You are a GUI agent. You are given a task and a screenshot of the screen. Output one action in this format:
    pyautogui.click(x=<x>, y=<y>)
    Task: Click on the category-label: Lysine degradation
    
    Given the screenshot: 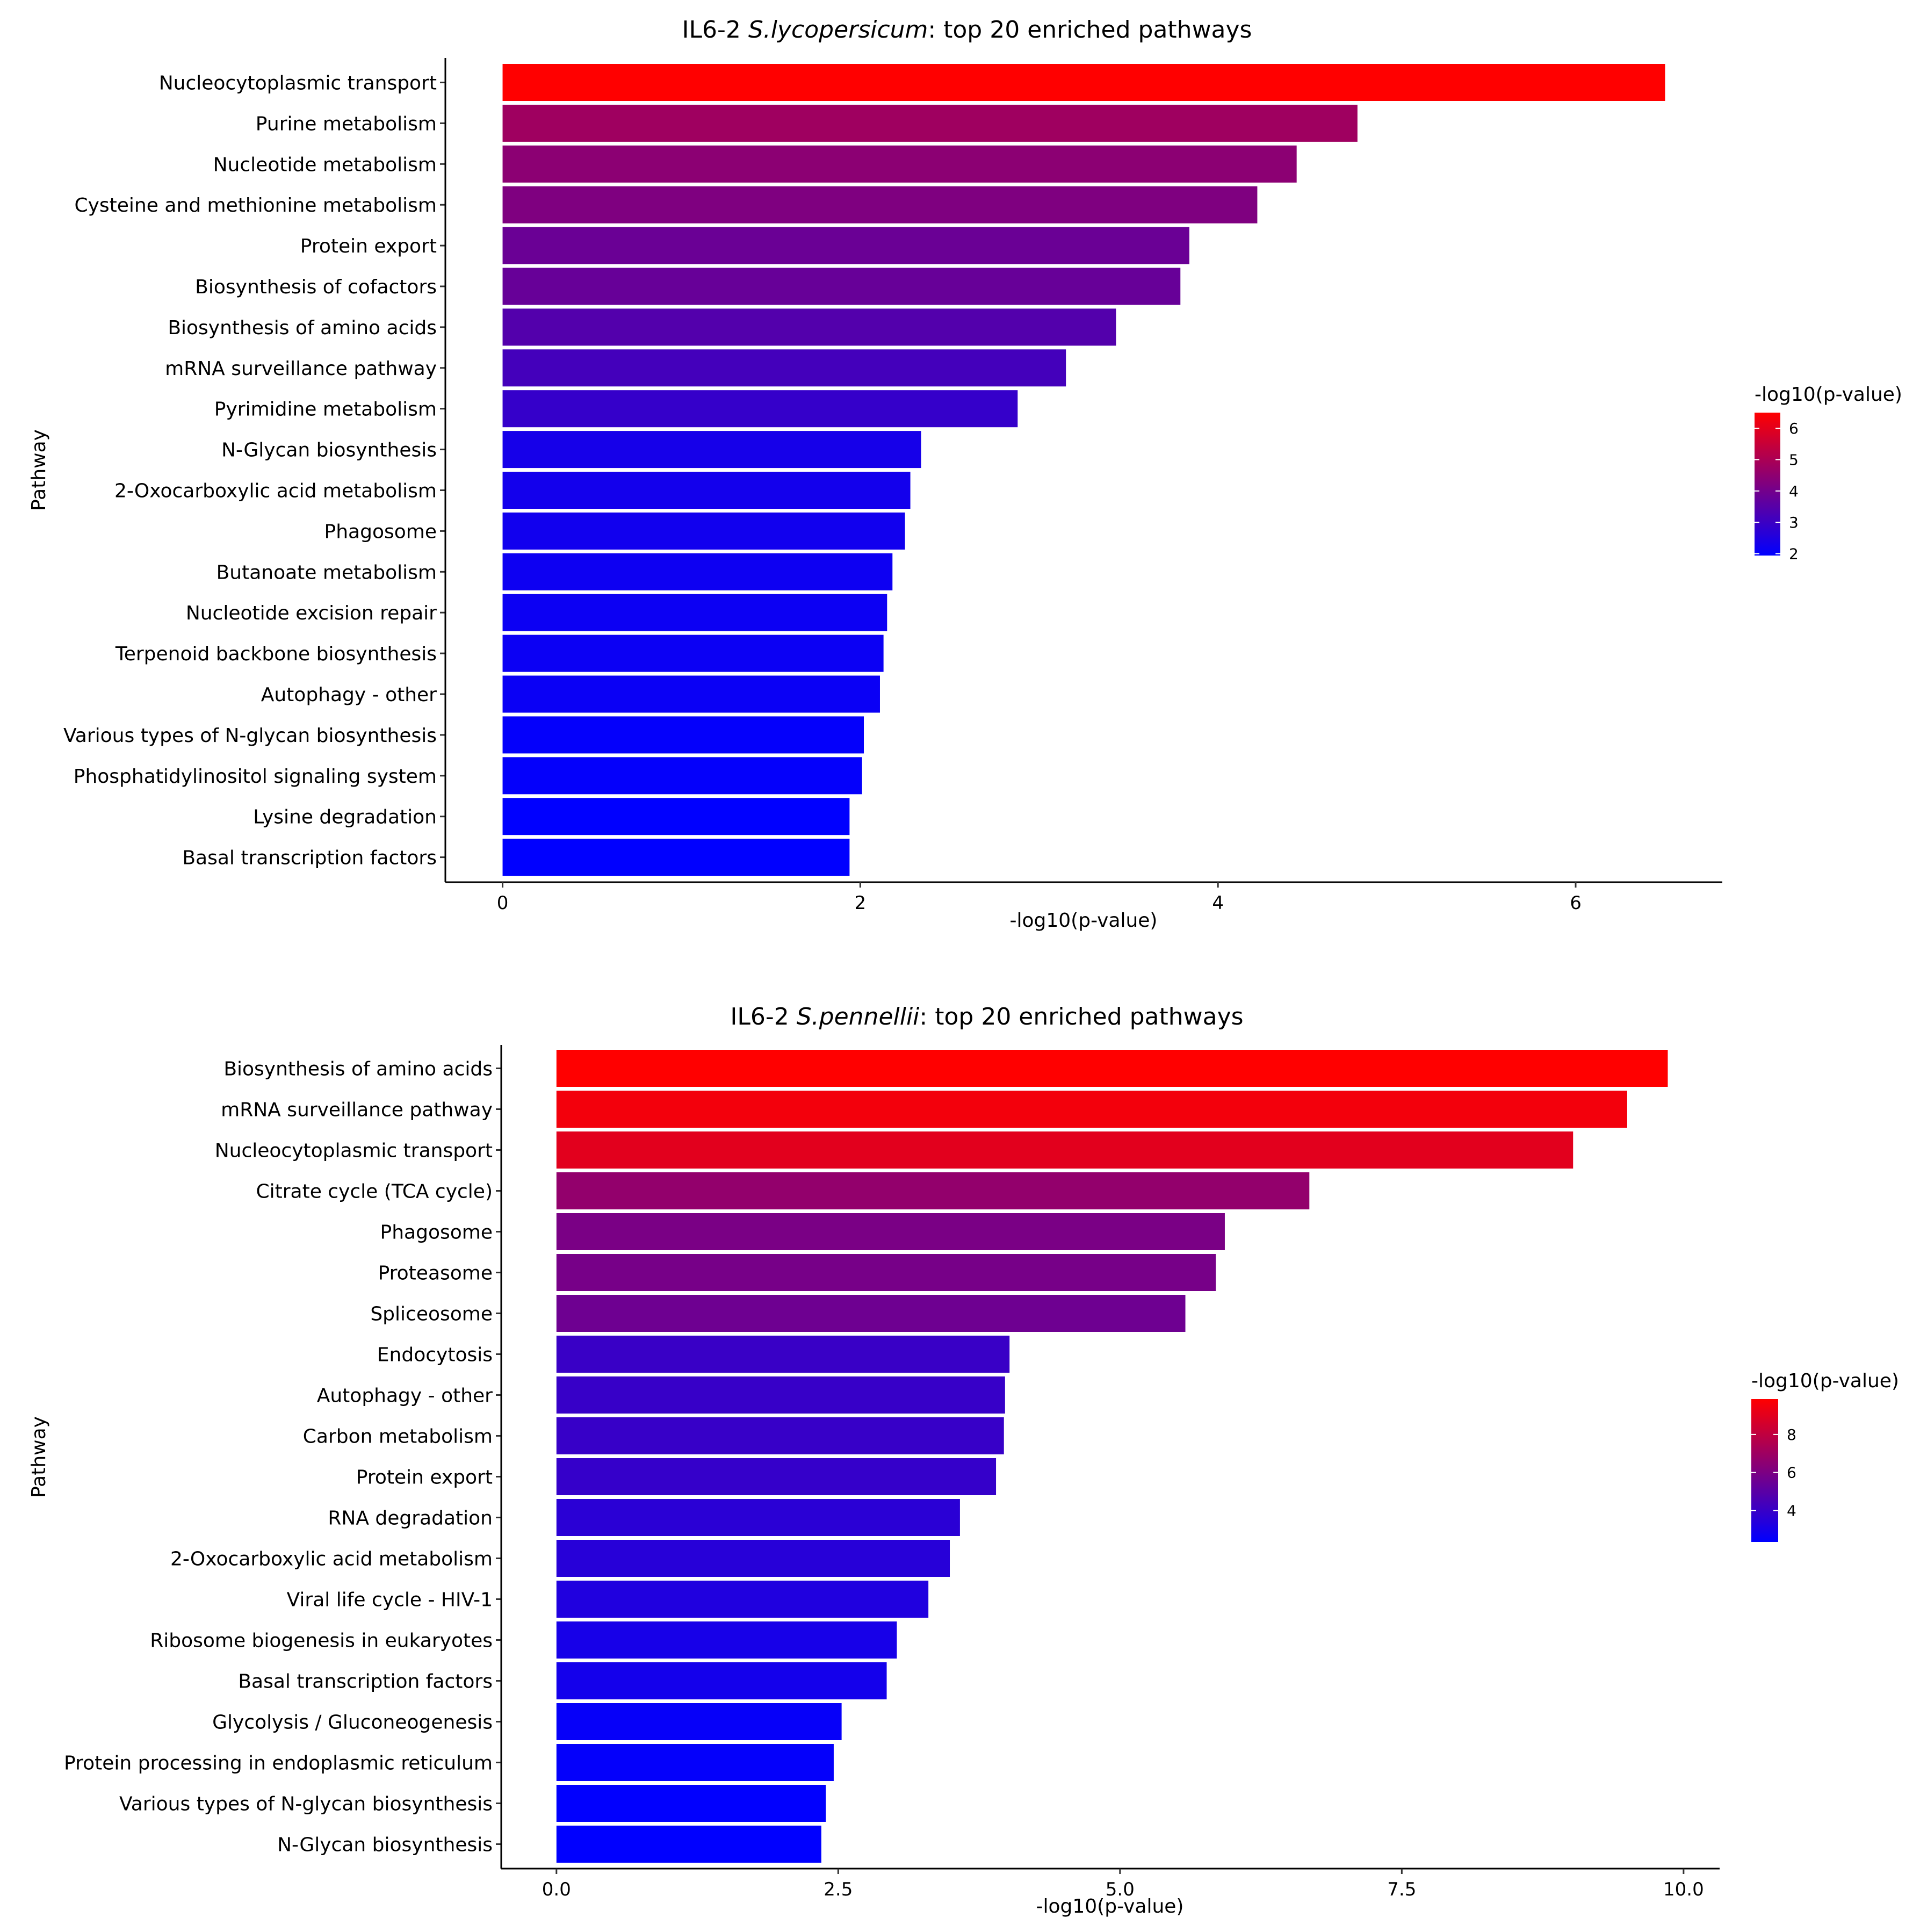 What is the action you would take?
    pyautogui.click(x=345, y=817)
    